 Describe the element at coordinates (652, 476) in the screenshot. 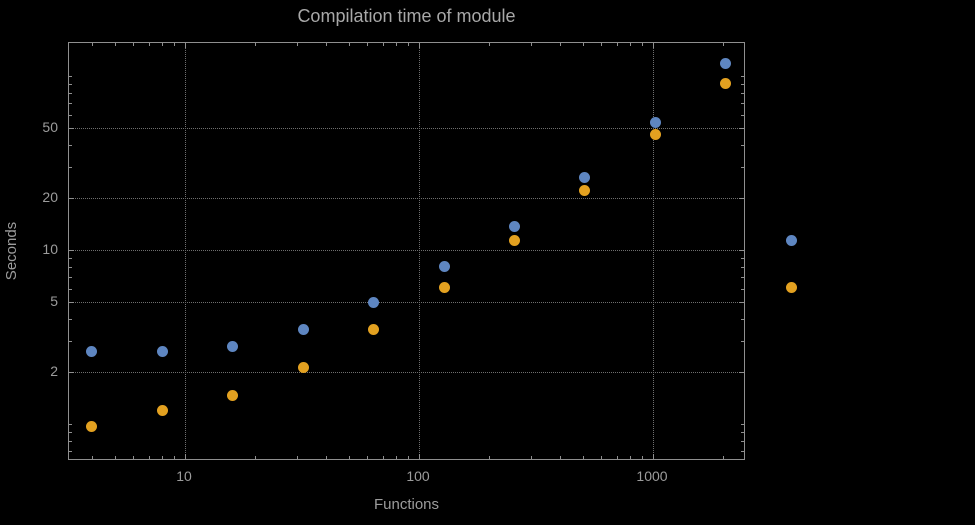

I see `x-tick-label: 1000` at that location.